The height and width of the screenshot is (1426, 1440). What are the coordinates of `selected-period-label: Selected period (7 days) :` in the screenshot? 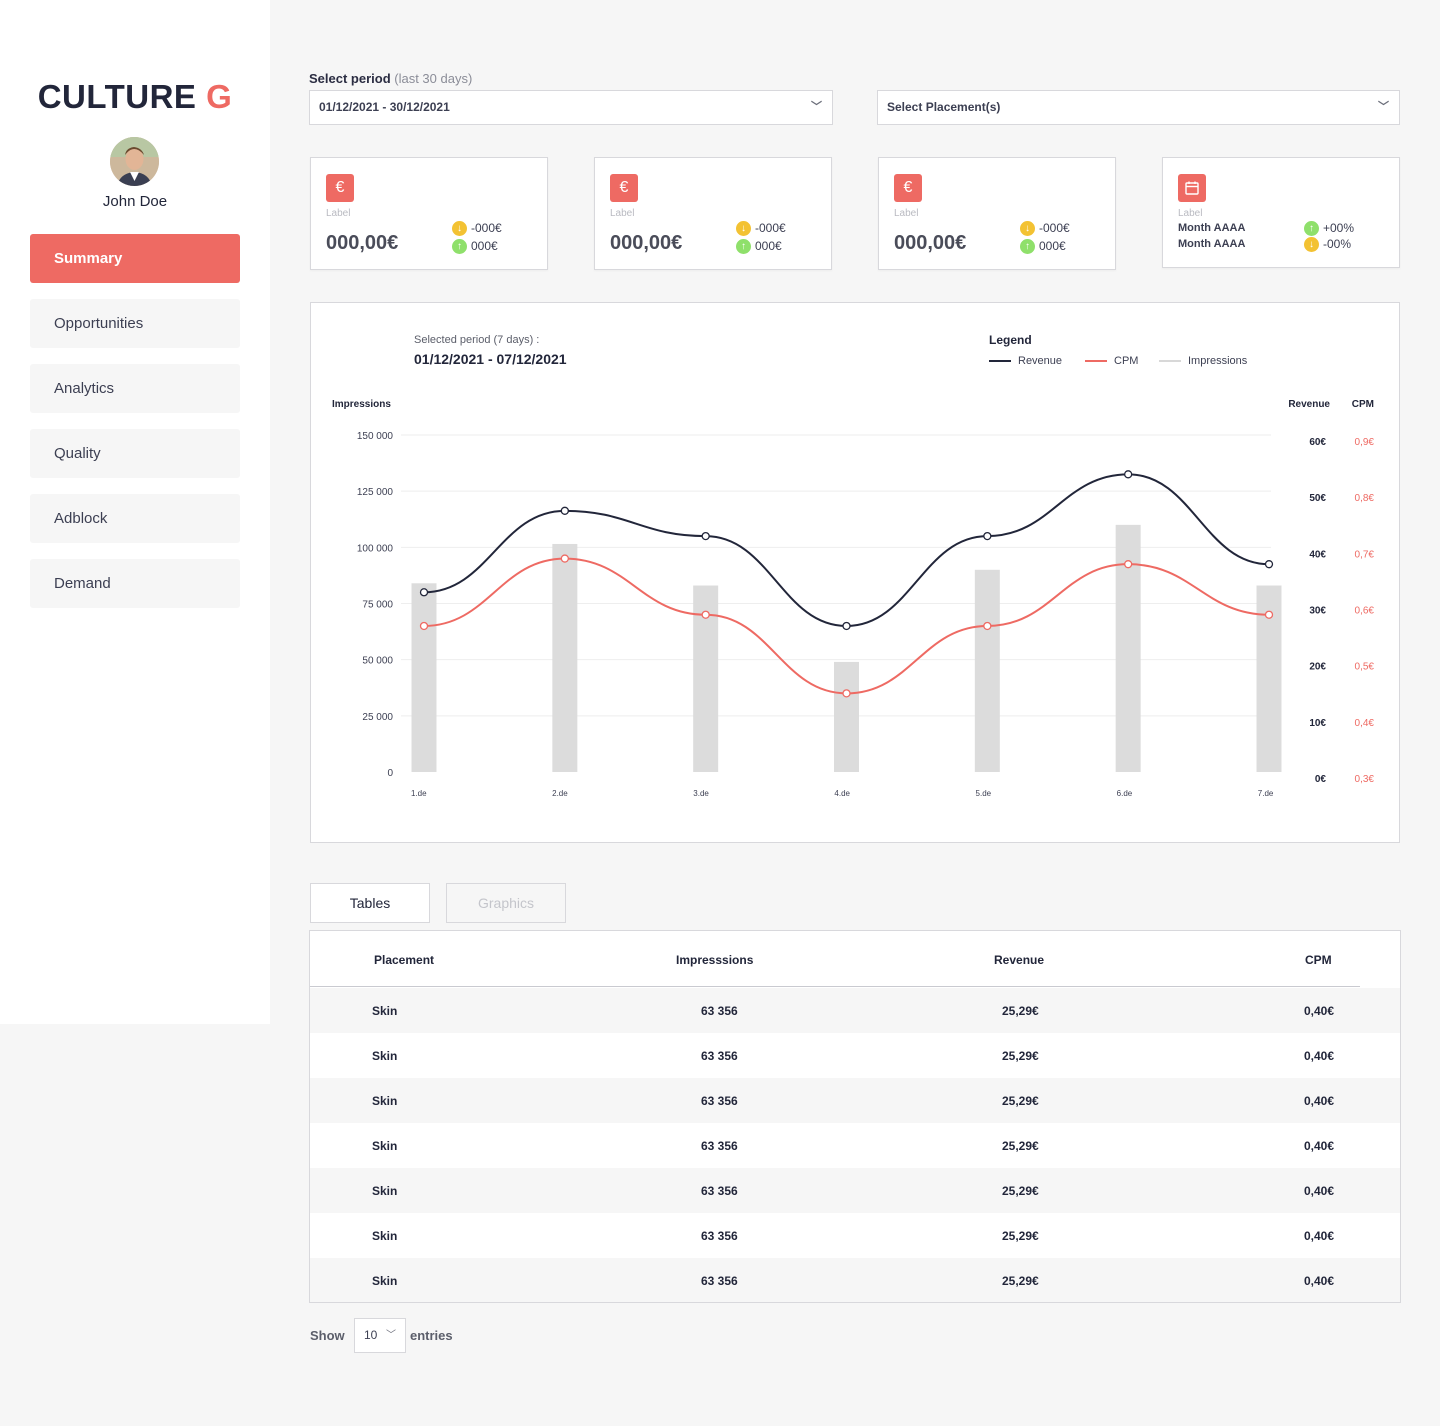 It's located at (477, 340).